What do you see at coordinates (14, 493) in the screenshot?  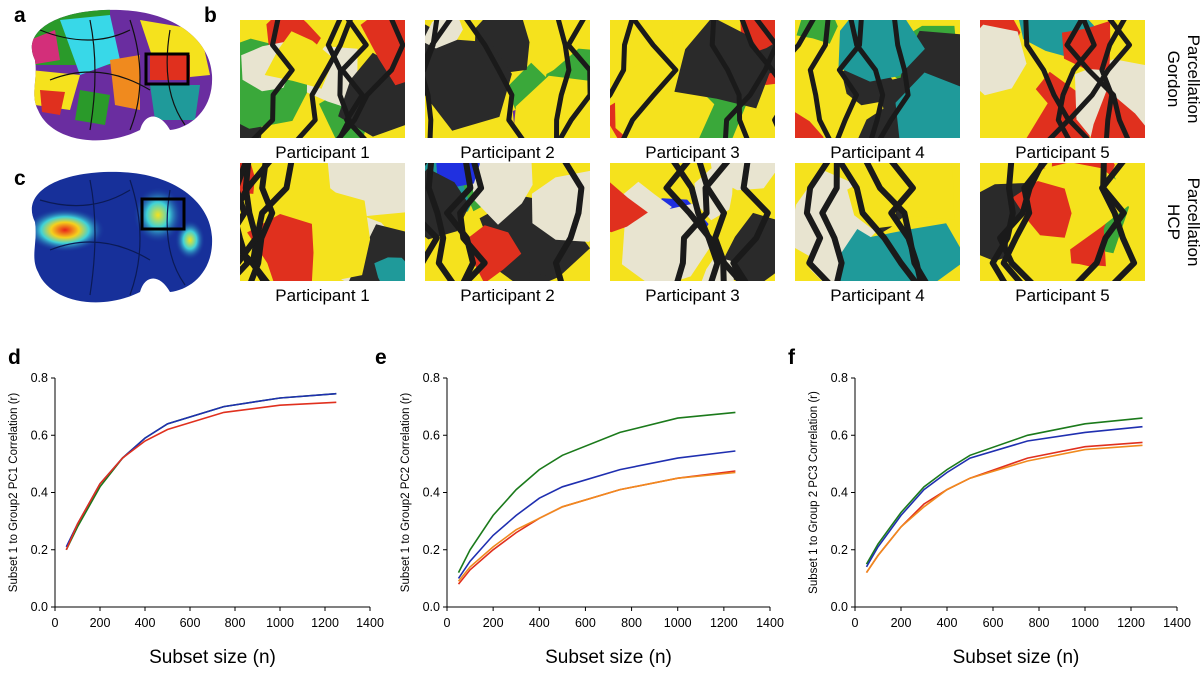 I see `y-axis-label: Subset 1 to Group2 PC1 Correlation (r)` at bounding box center [14, 493].